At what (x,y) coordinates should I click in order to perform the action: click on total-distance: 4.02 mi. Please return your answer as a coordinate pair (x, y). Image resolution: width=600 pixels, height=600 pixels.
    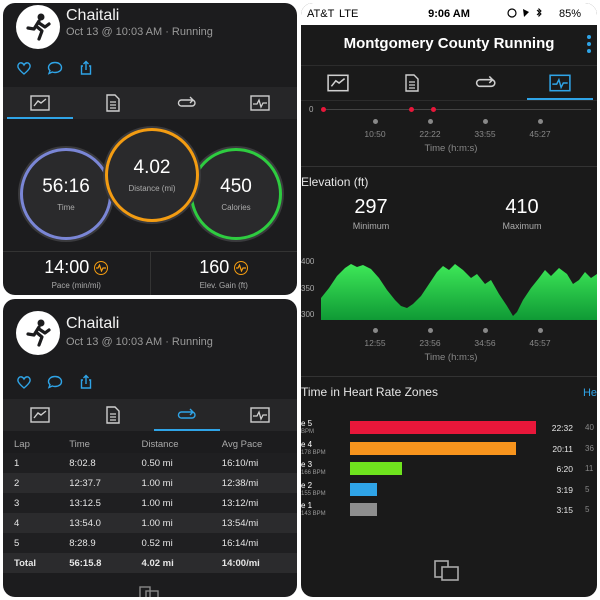
    Looking at the image, I should click on (170, 563).